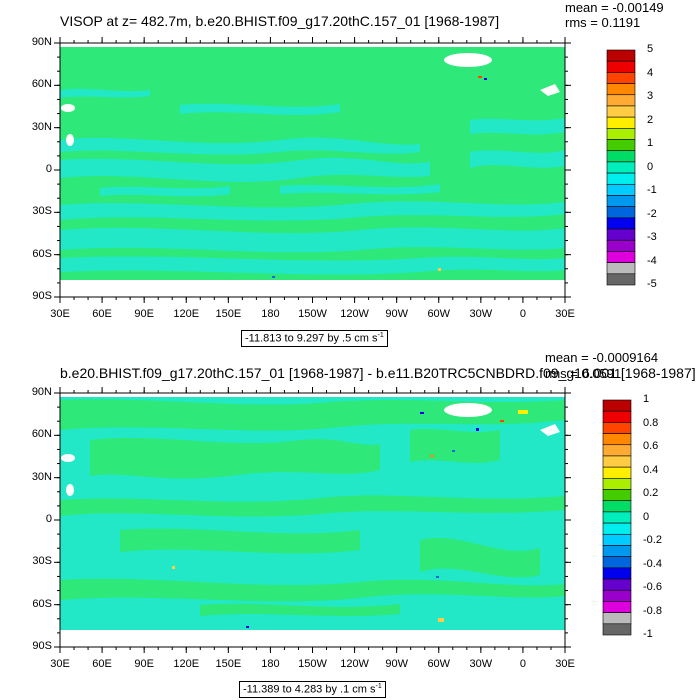 This screenshot has height=700, width=700. I want to click on panel1-lon-label: 150E, so click(228, 314).